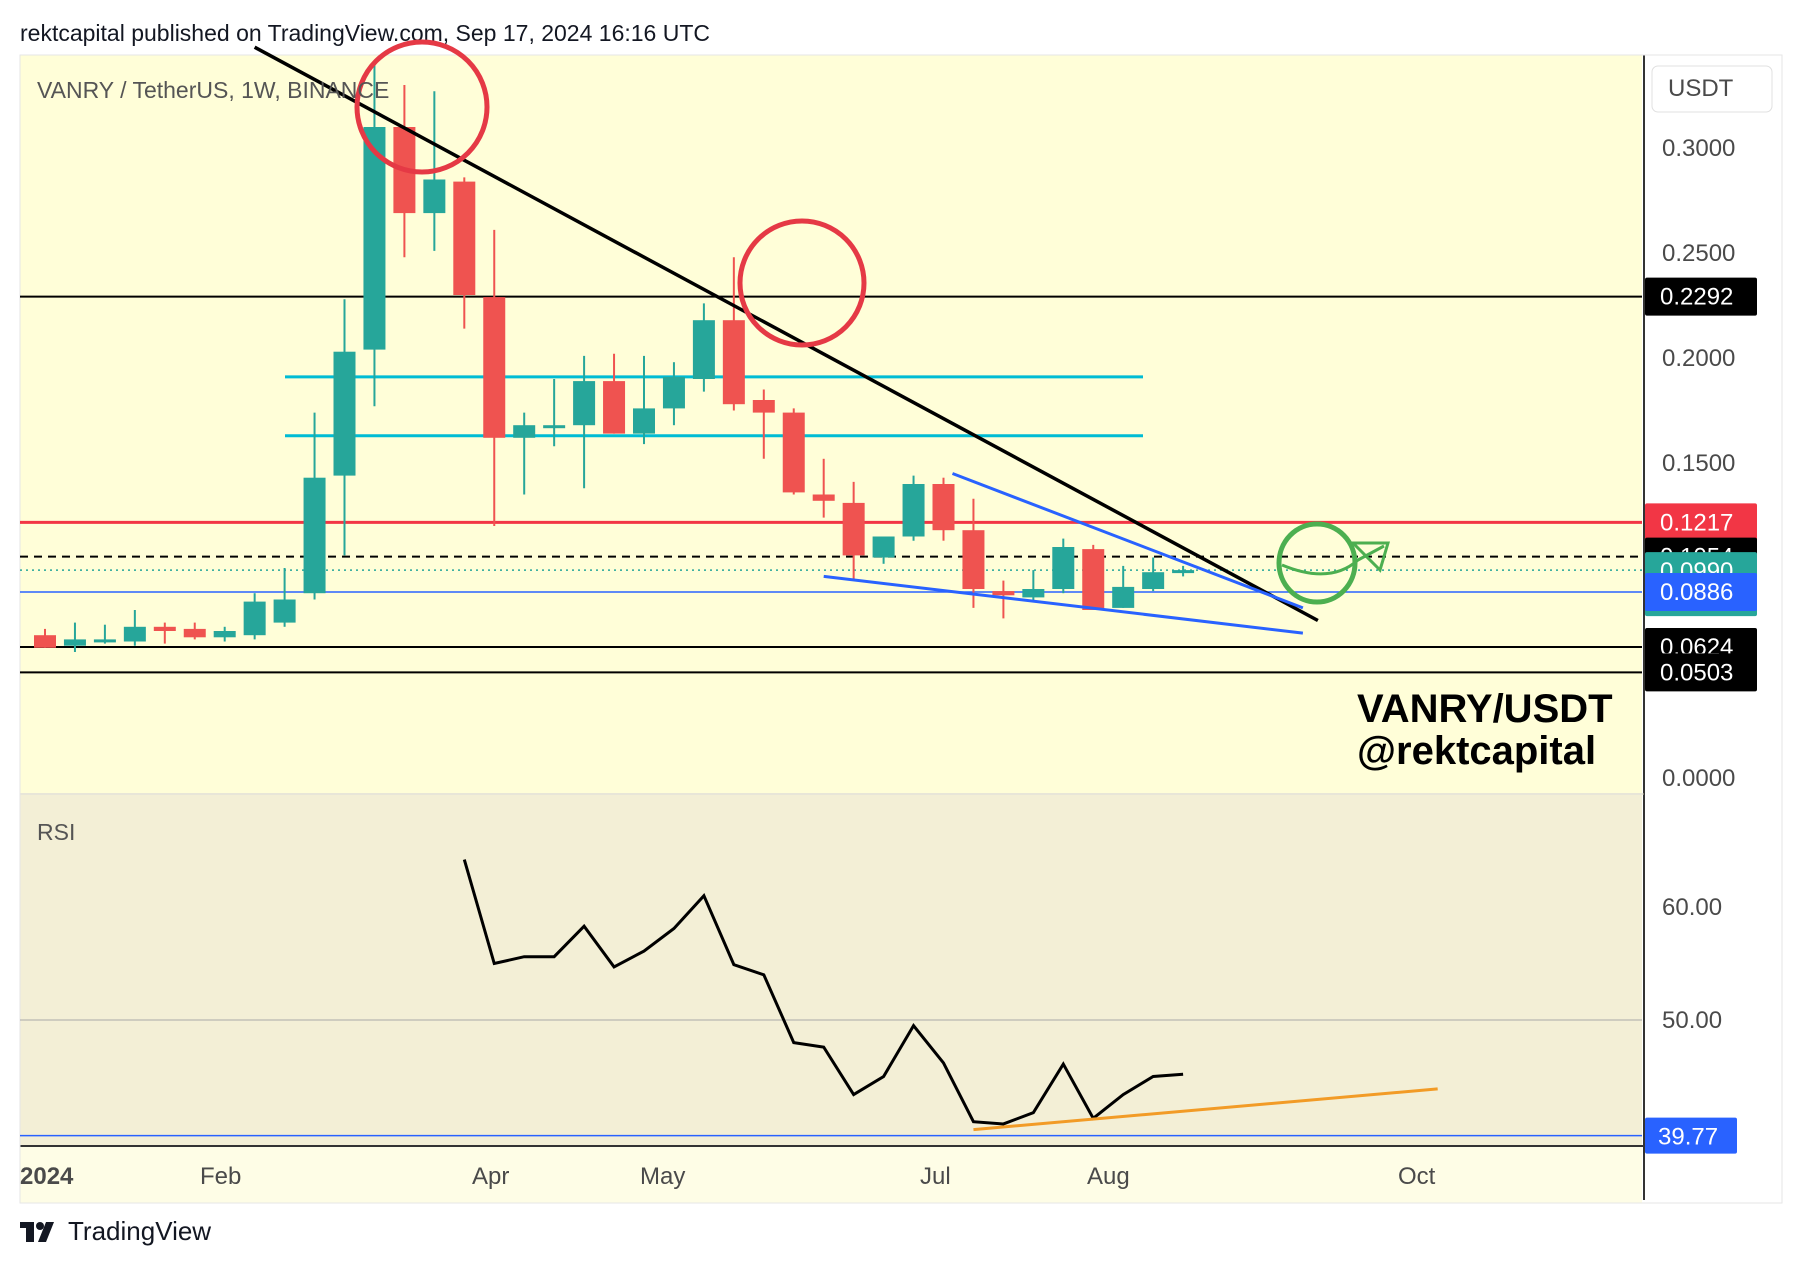 This screenshot has width=1794, height=1266. I want to click on time-tick-label: Oct, so click(1417, 1176).